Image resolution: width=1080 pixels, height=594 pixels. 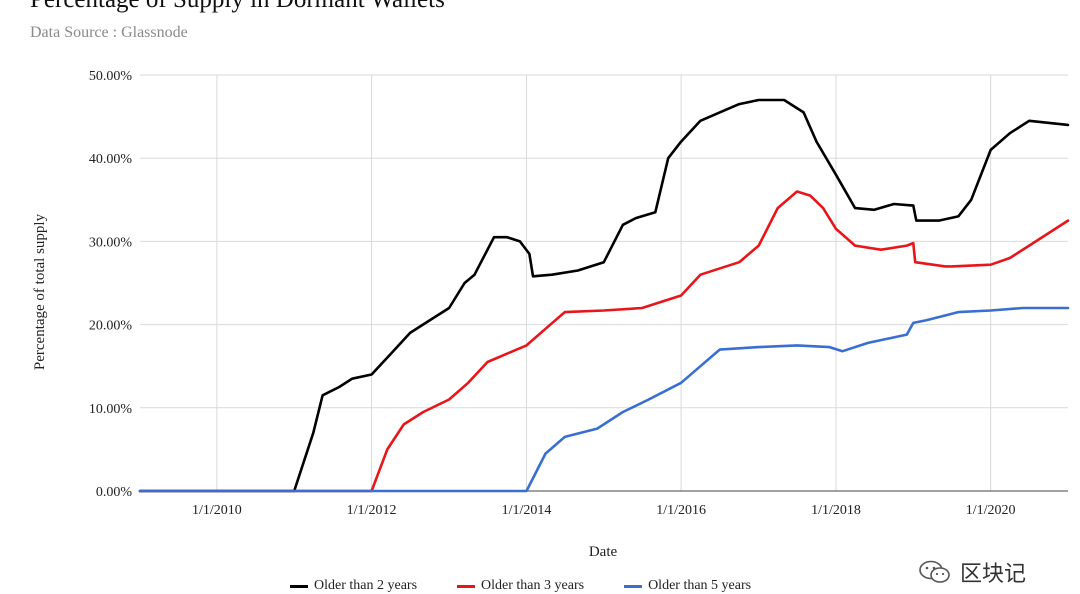 What do you see at coordinates (700, 585) in the screenshot?
I see `legend-label-5y: Older than 5 years` at bounding box center [700, 585].